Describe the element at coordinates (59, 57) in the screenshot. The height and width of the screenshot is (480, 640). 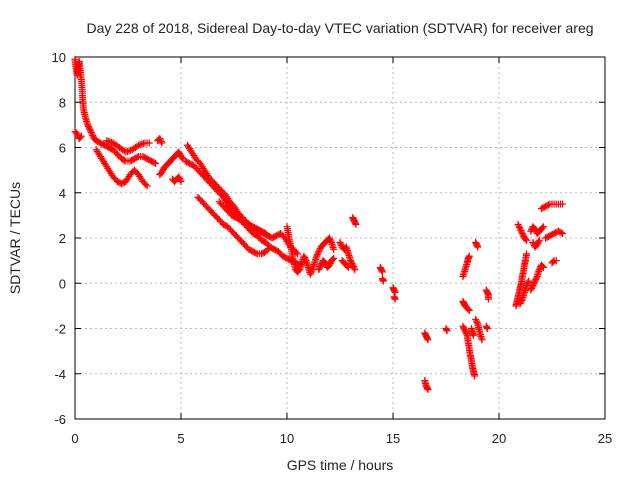
I see `y-tick-label: 10` at that location.